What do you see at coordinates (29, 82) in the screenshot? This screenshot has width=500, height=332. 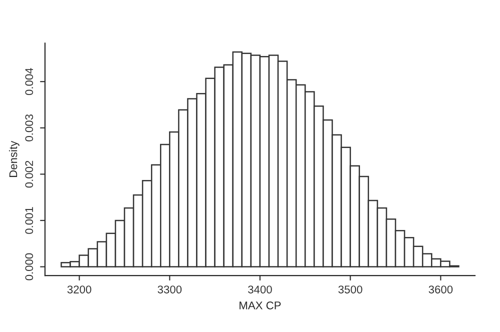 I see `y-tick-label: 0.004` at bounding box center [29, 82].